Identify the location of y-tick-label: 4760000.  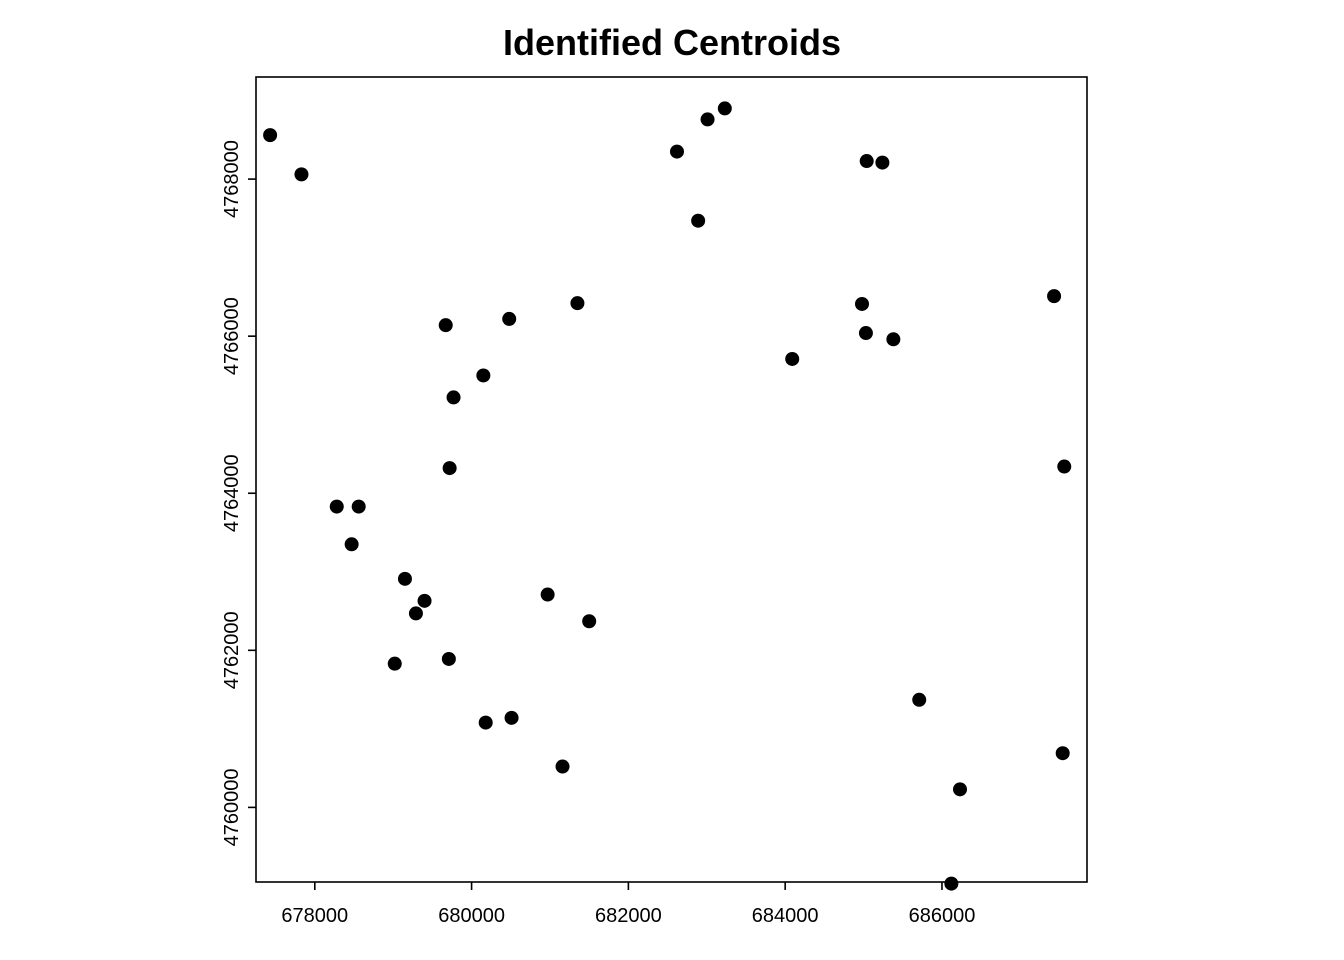
(232, 807).